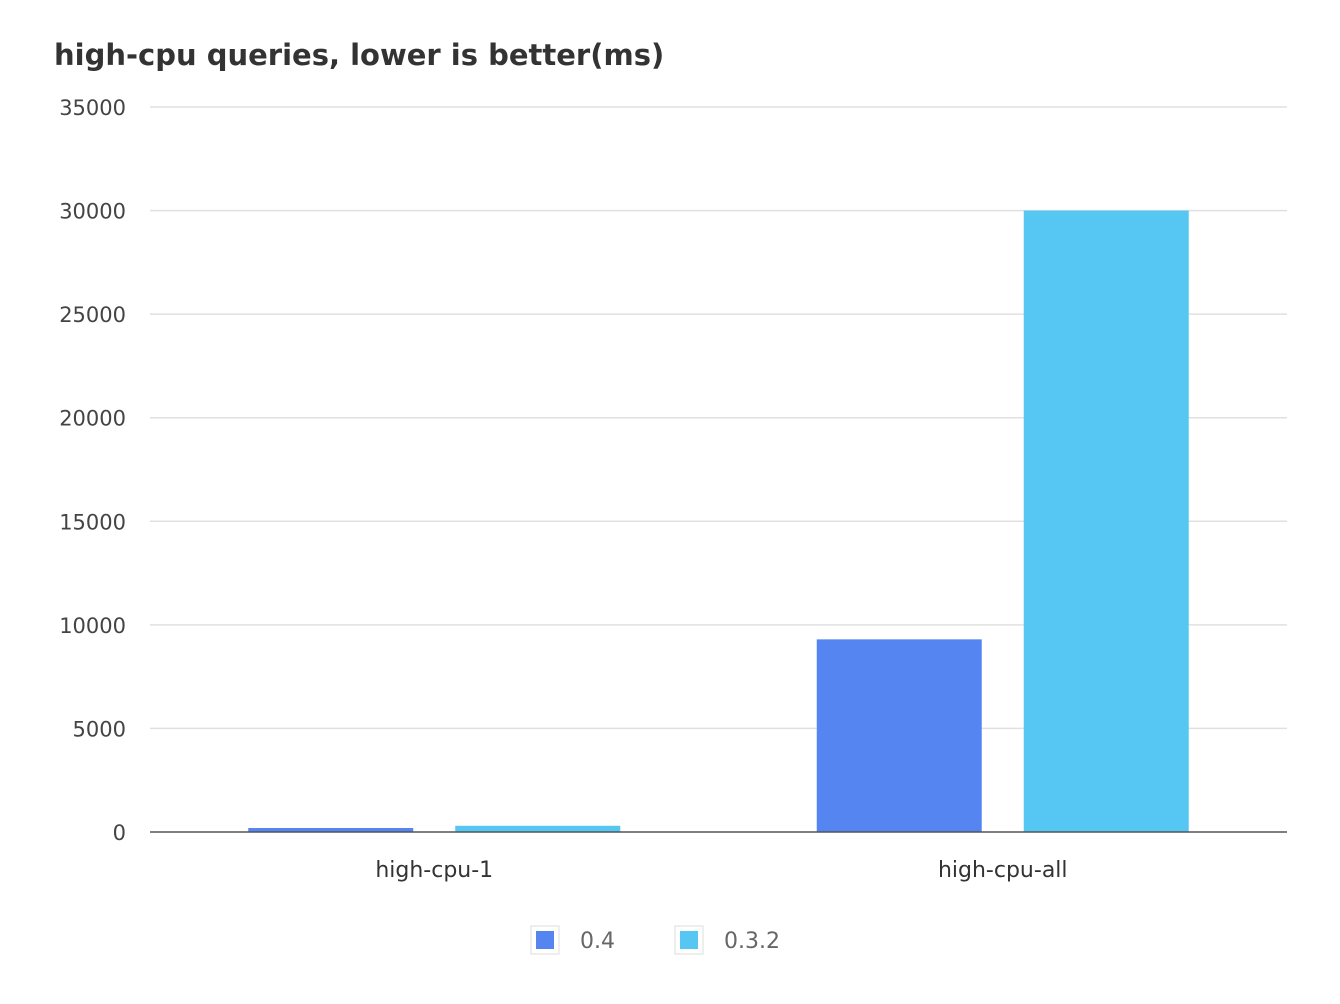  Describe the element at coordinates (92, 419) in the screenshot. I see `y-tick-label: 20000` at that location.